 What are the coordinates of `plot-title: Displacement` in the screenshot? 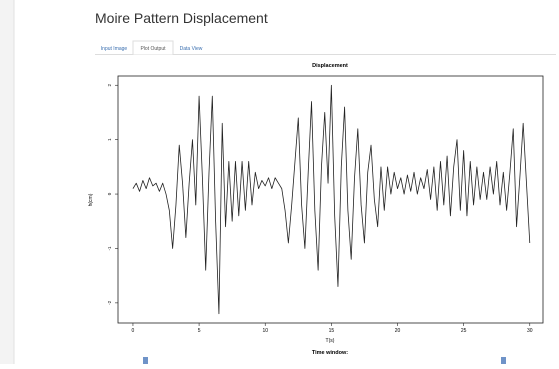 It's located at (330, 66).